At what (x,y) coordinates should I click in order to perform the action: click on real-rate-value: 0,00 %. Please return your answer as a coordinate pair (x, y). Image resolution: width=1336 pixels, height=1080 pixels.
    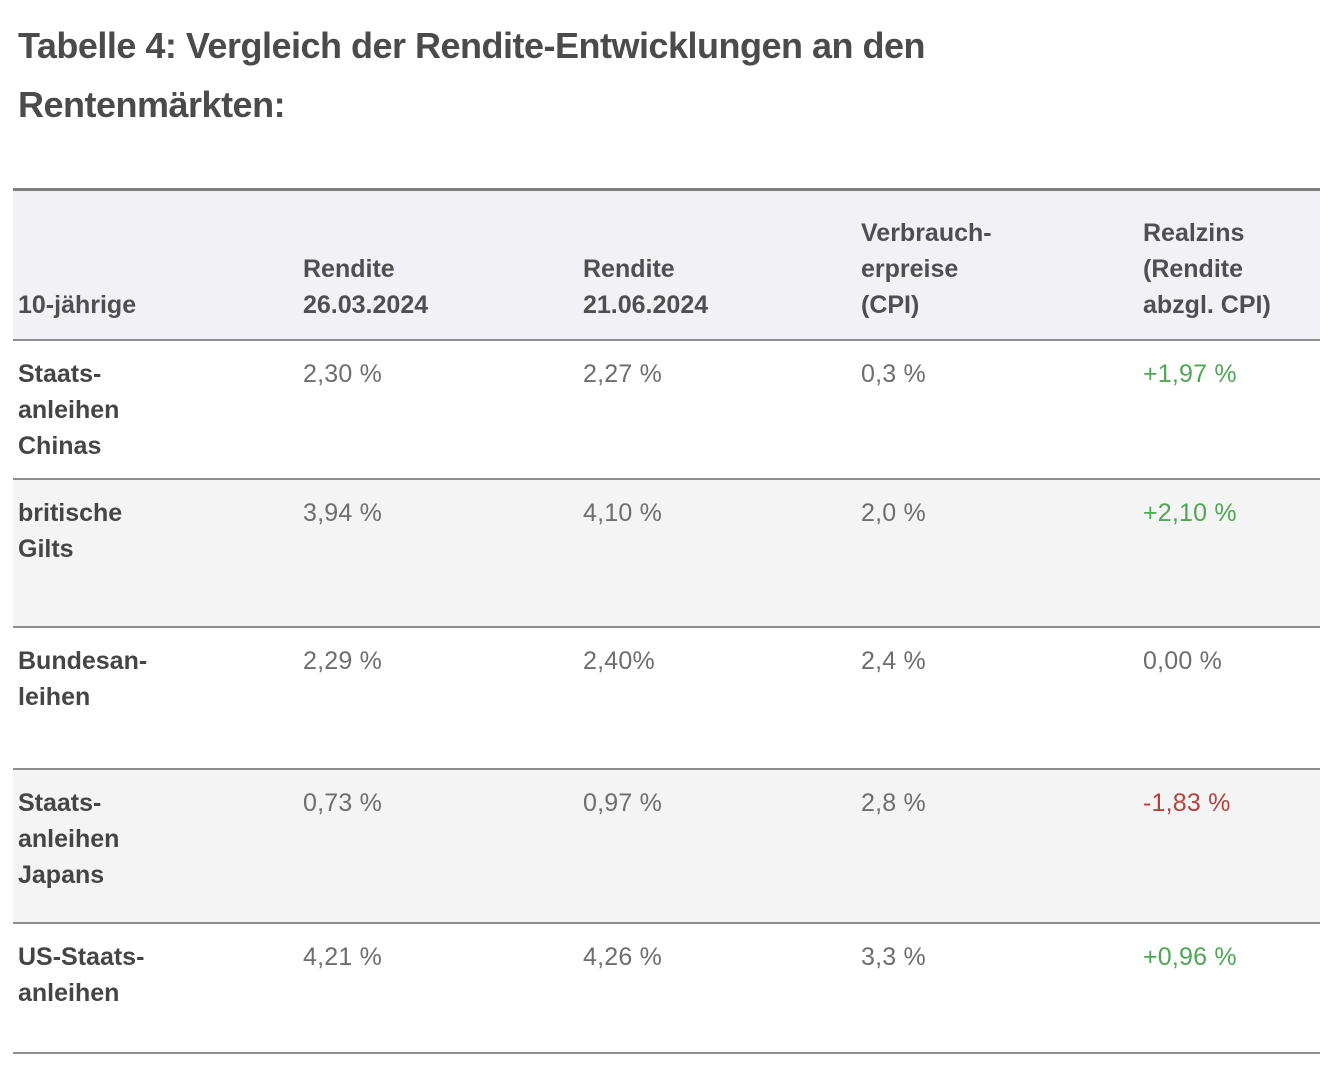
    Looking at the image, I should click on (1183, 660).